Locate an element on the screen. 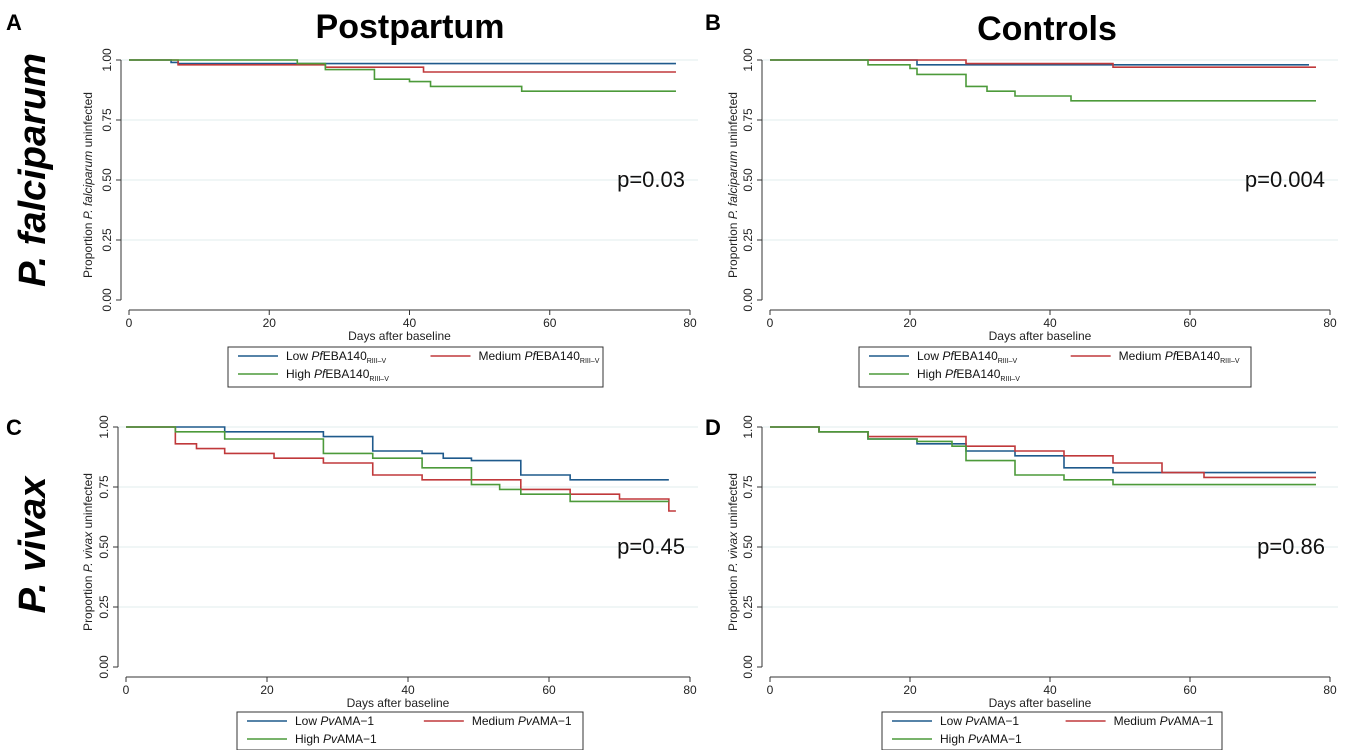  y-axis-title: Proportion P. falciparum uninfected is located at coordinates (88, 185).